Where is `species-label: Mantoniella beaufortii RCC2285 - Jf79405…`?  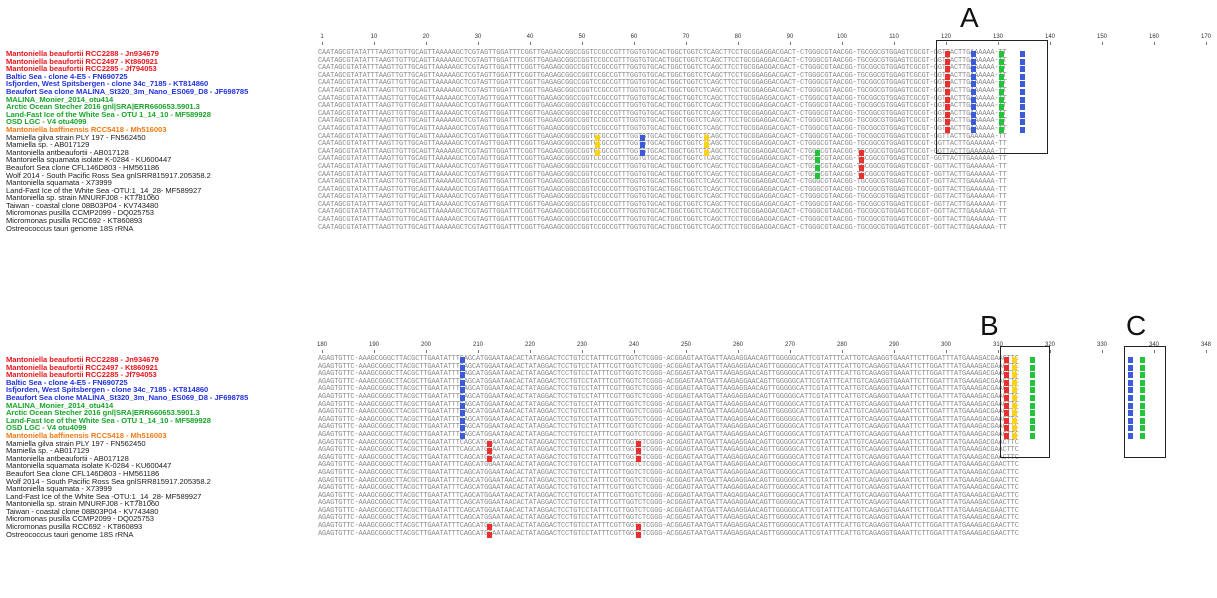
species-label: Mantoniella beaufortii RCC2285 - Jf79405… is located at coordinates (81, 375).